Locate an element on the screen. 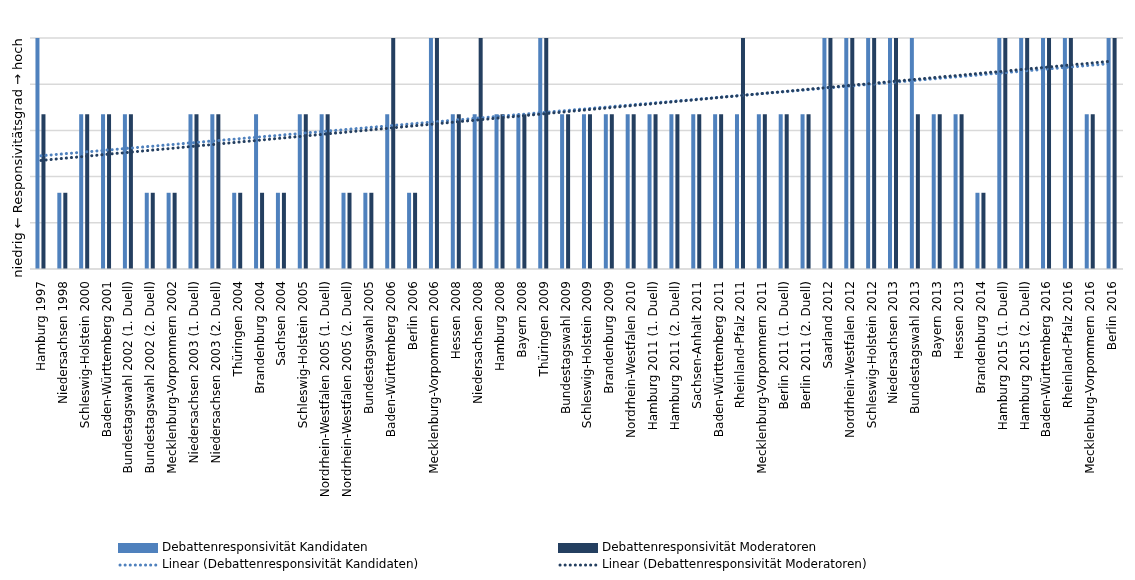 The image size is (1135, 580). x-tick-label: Hamburg 2015 (1. Duell) is located at coordinates (1002, 356).